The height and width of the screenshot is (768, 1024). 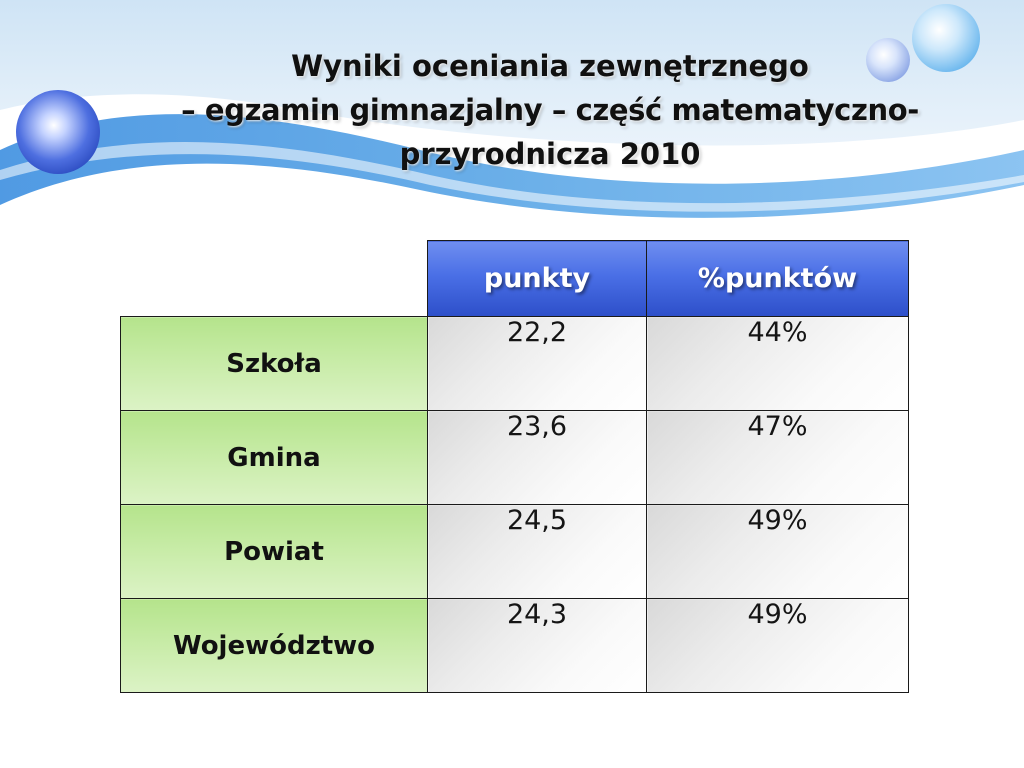 I want to click on row-label: Gmina, so click(x=274, y=457).